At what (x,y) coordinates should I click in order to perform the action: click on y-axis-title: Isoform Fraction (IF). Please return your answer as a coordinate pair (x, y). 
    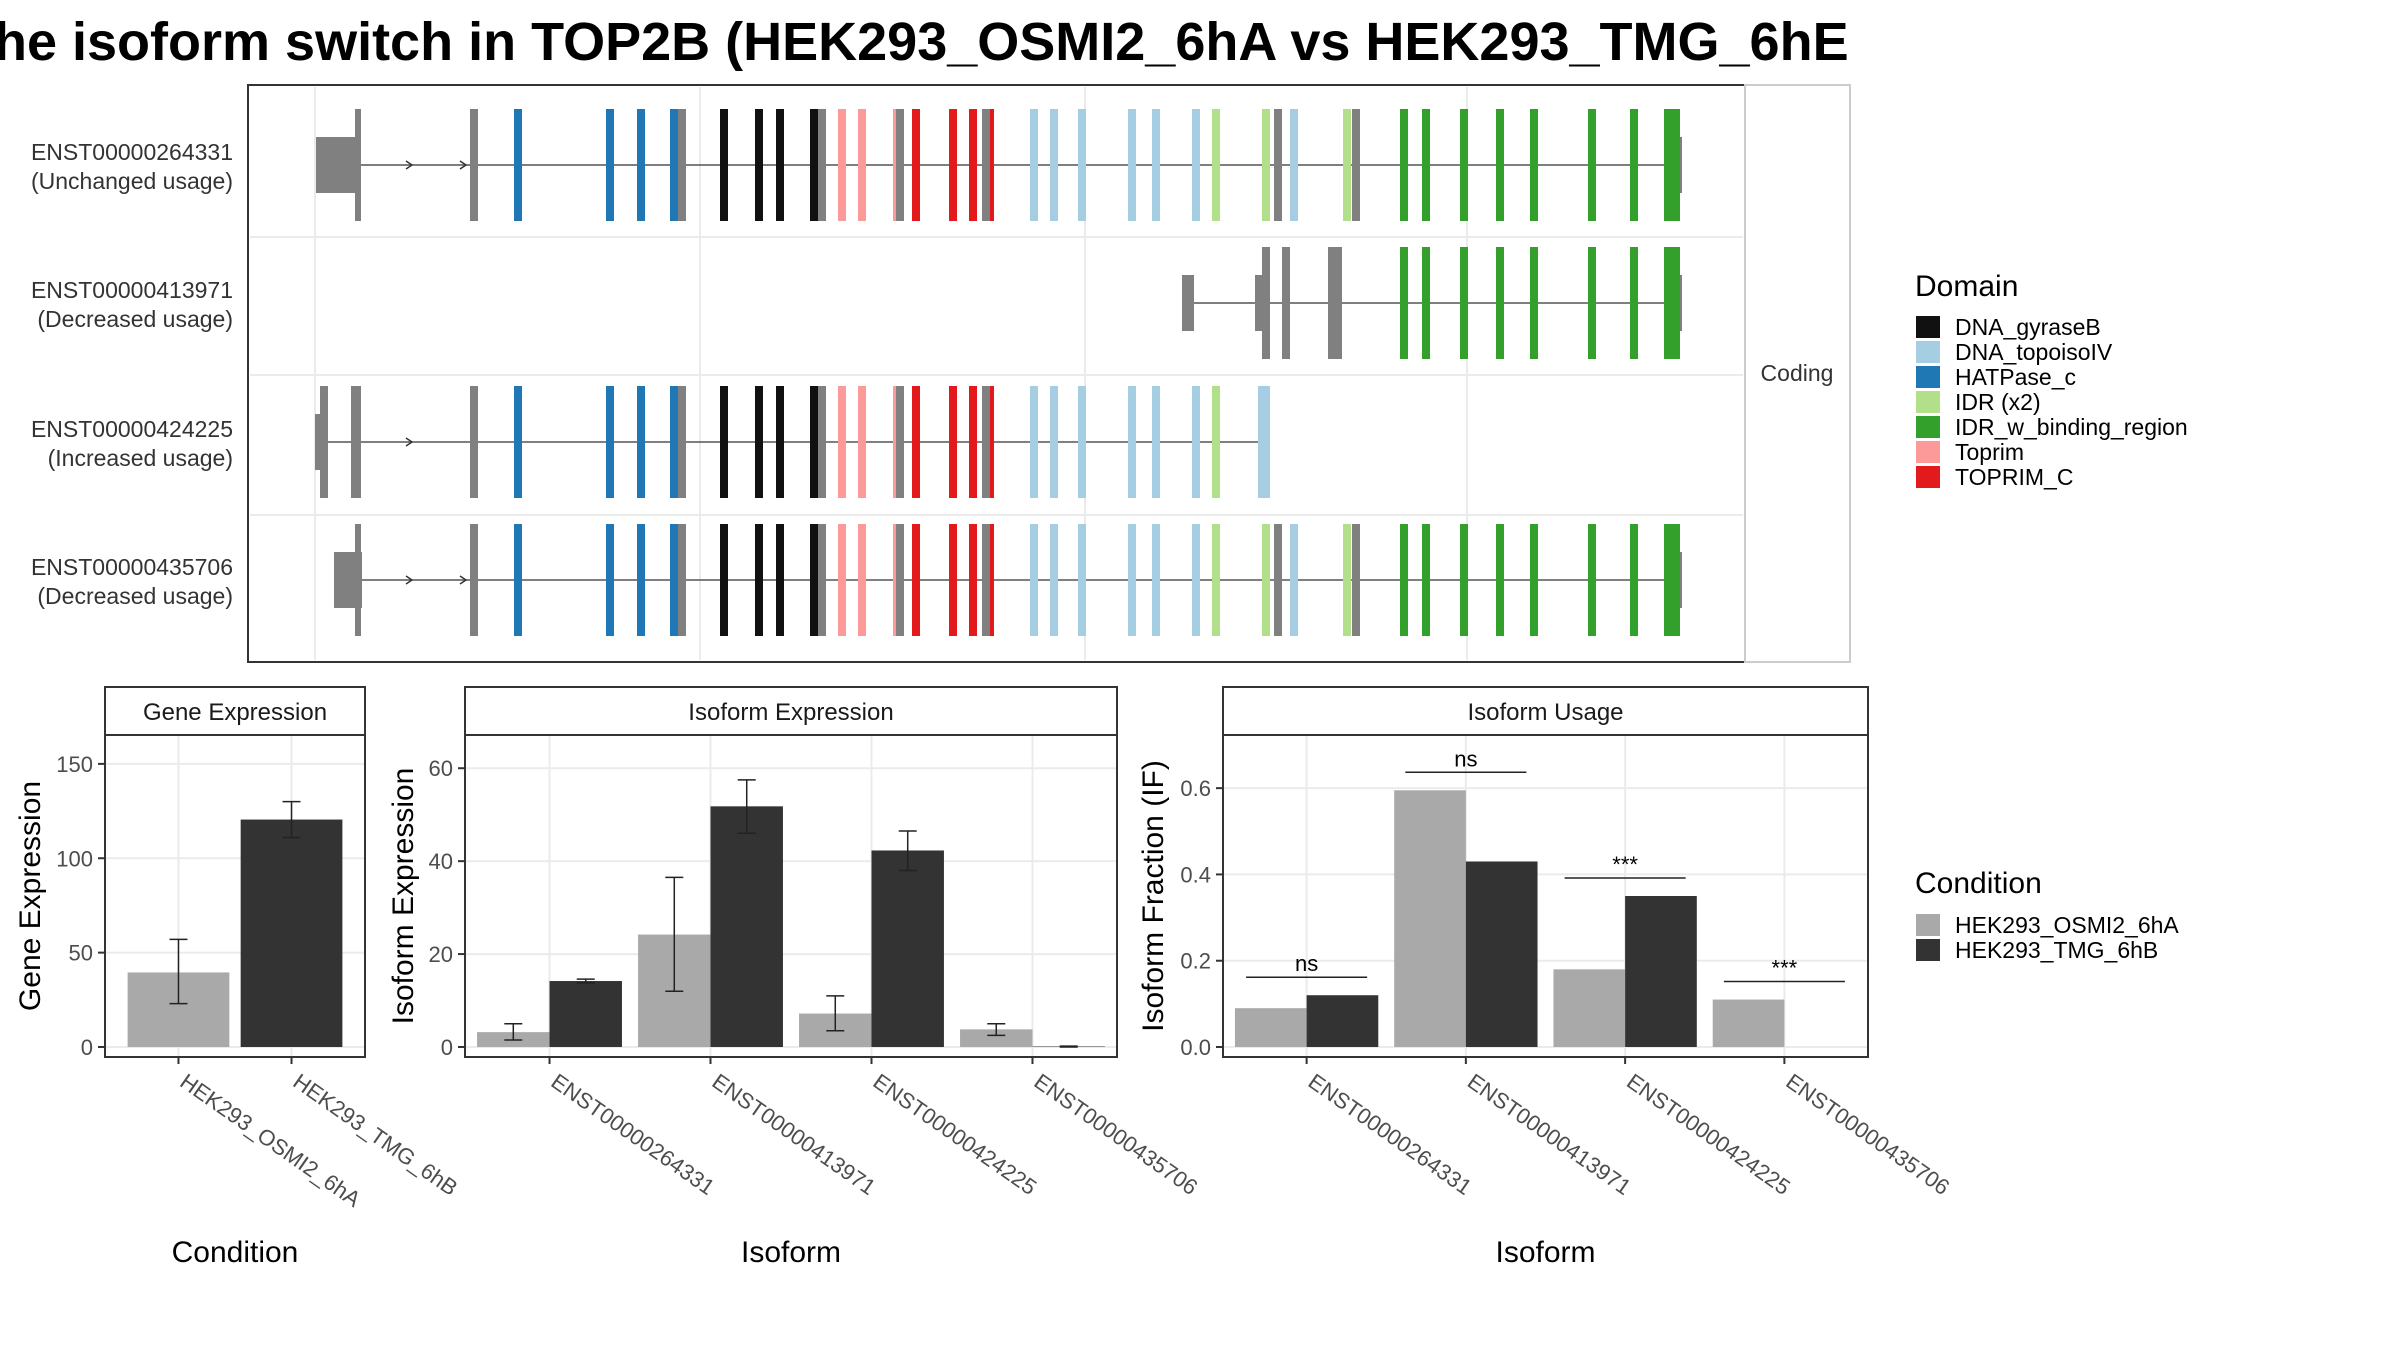
    Looking at the image, I should click on (1153, 896).